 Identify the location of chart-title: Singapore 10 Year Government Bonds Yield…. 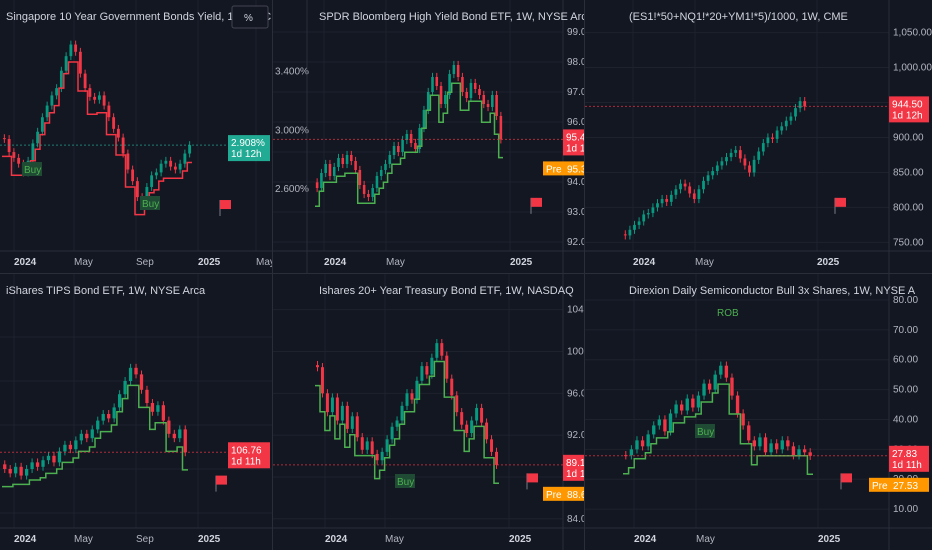
(138, 17).